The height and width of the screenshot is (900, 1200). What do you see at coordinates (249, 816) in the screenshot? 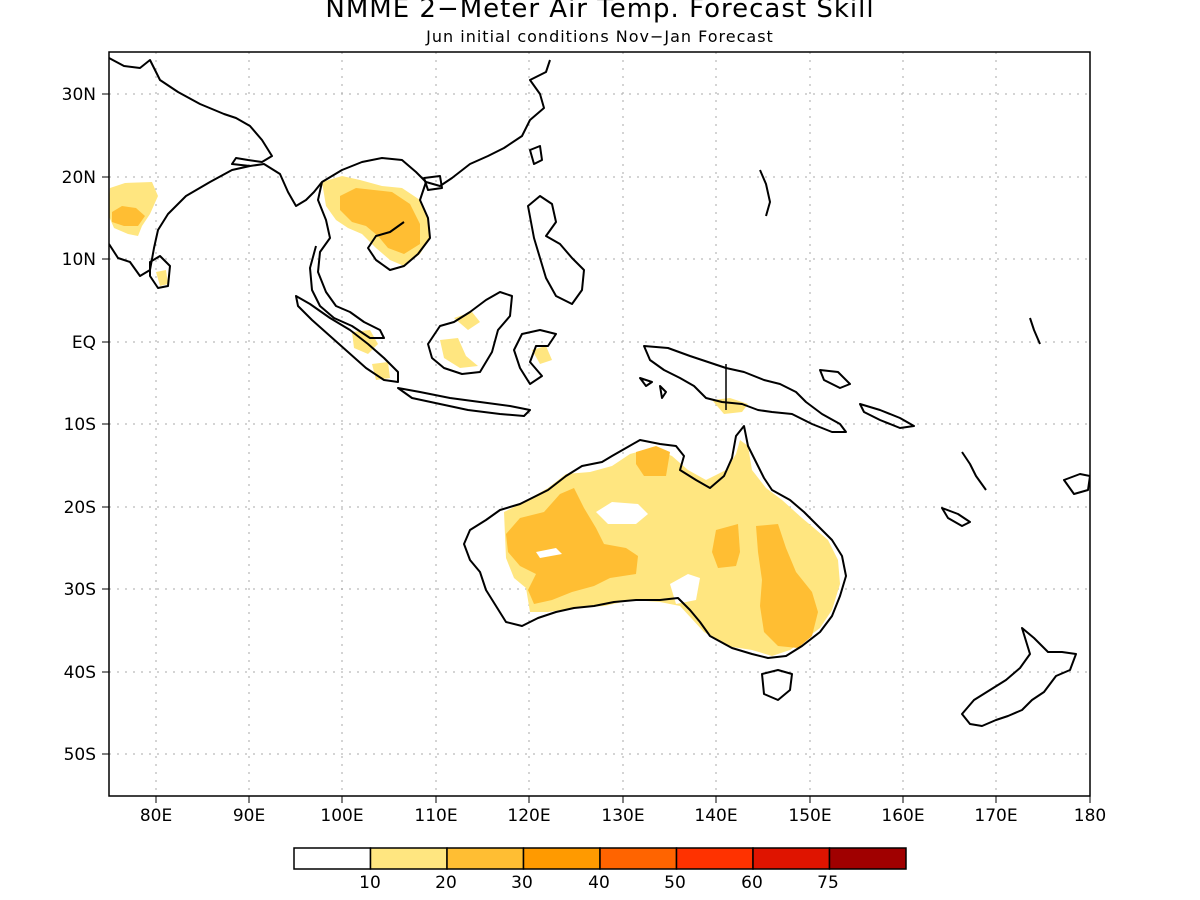
I see `lon-tick-label: 90E` at bounding box center [249, 816].